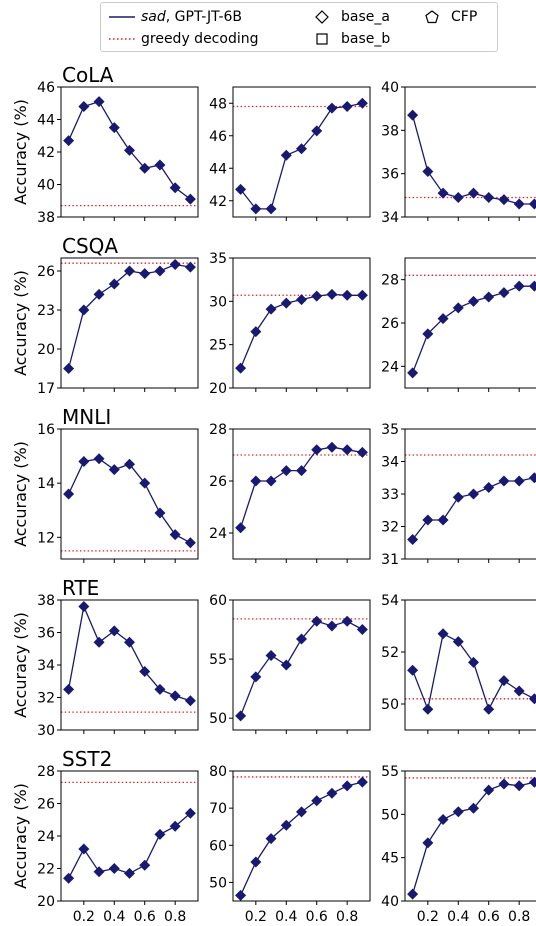 The height and width of the screenshot is (926, 536). I want to click on y-tick-label: 70, so click(218, 809).